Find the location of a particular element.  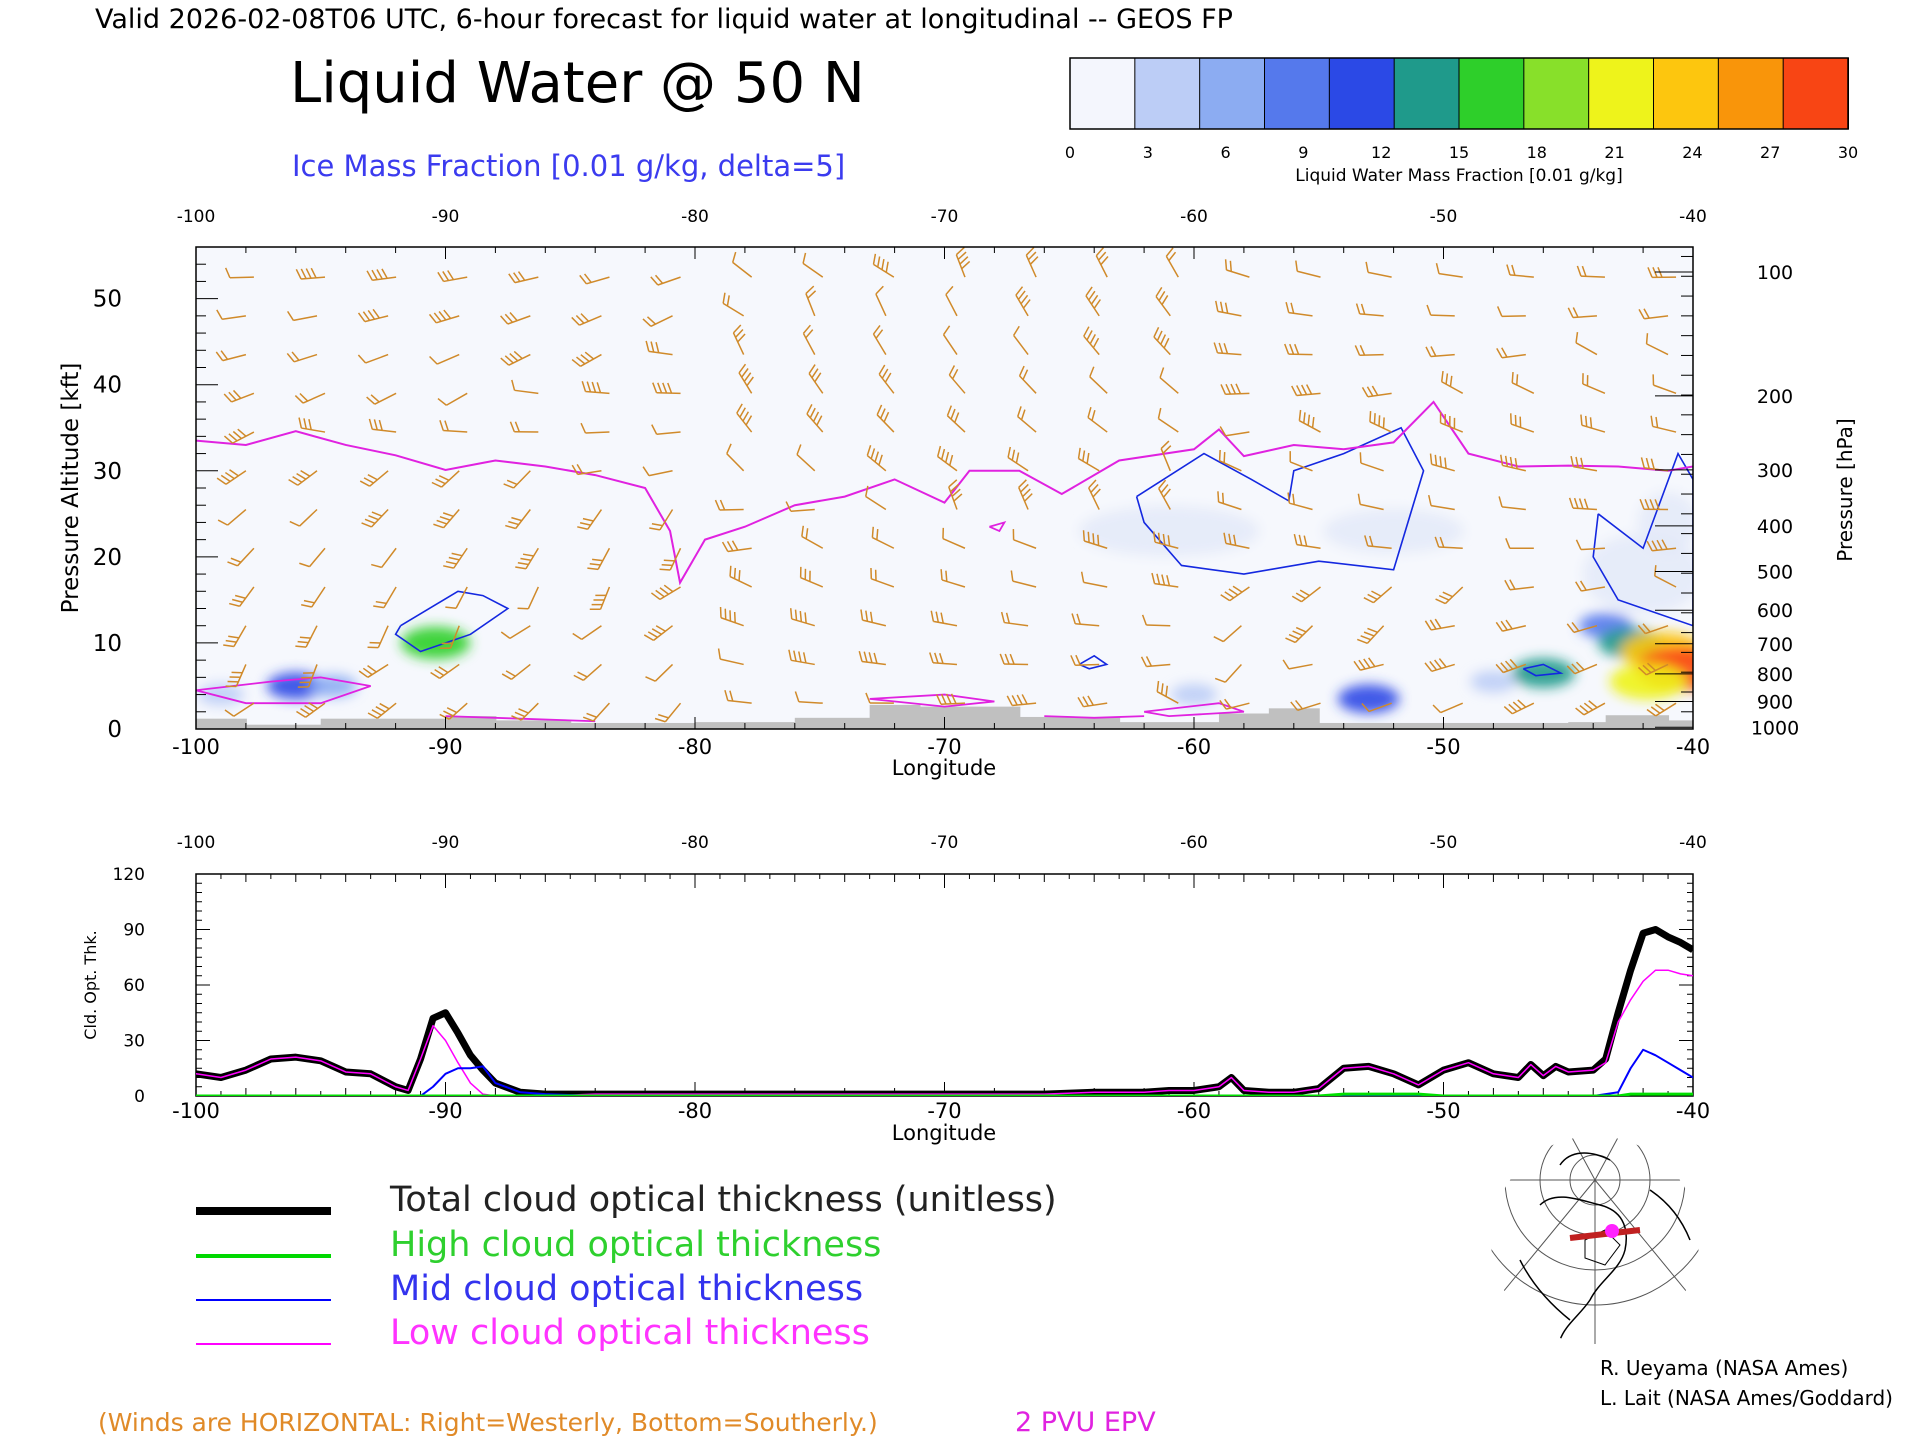

cross-section-track is located at coordinates (1605, 1234).